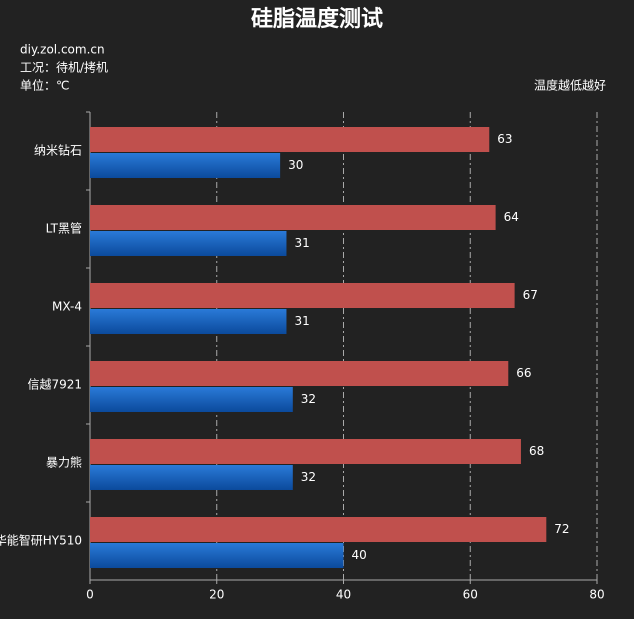  Describe the element at coordinates (58, 150) in the screenshot. I see `y-tick-label: 纳米钻石` at that location.